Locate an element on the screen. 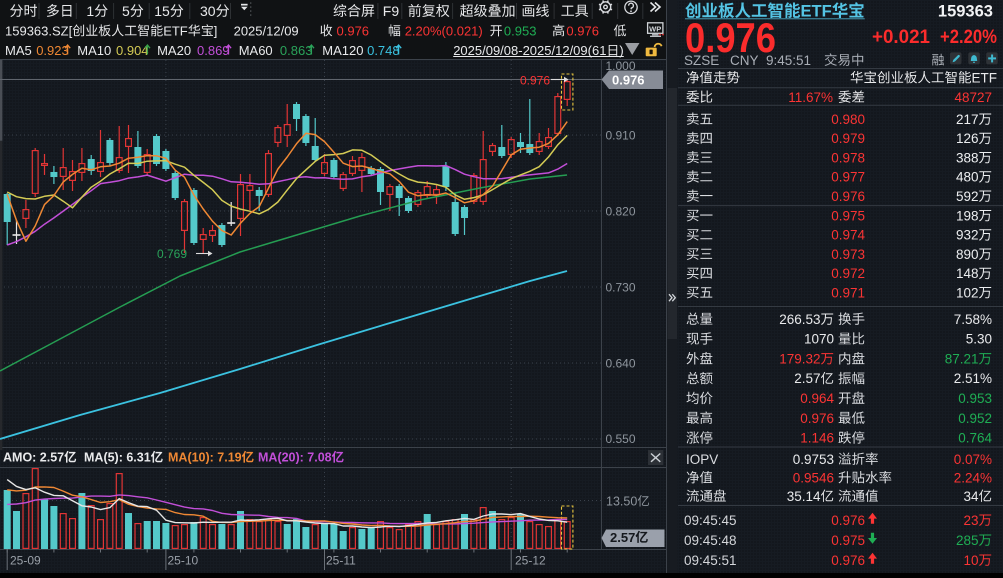  svg-text: 890 is located at coordinates (967, 254).